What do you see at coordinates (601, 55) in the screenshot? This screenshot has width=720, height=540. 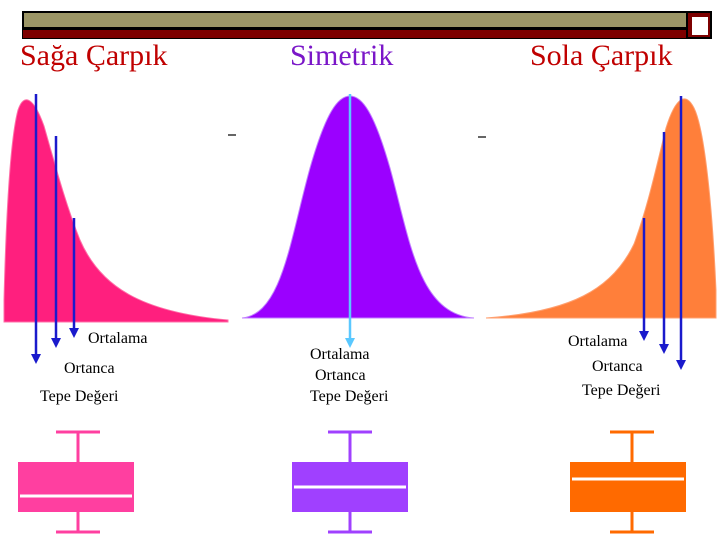 I see `heading-left-skewed: Sola Çarpık` at bounding box center [601, 55].